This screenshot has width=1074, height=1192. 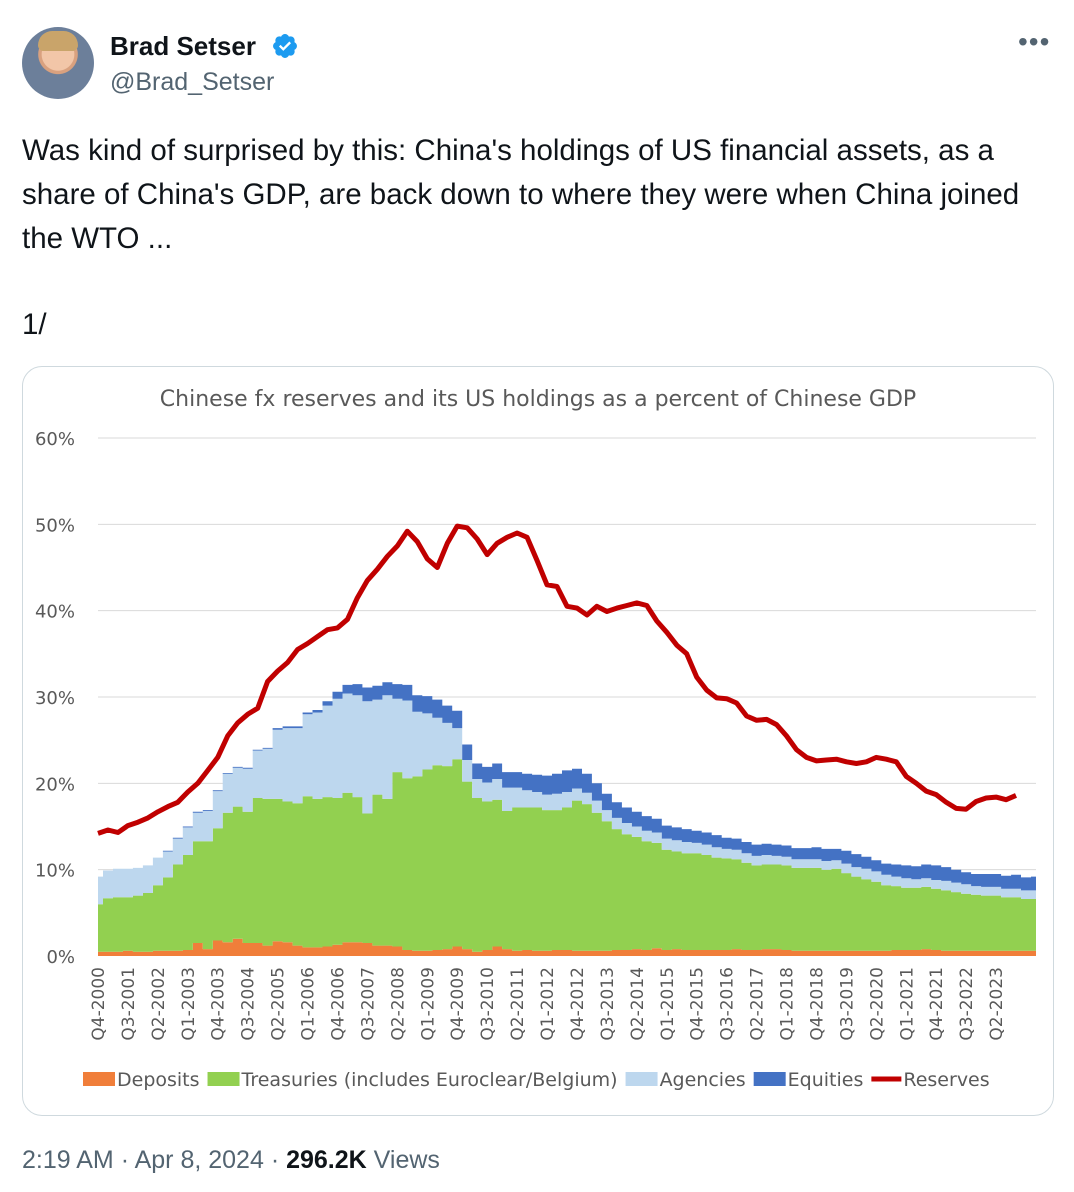 What do you see at coordinates (34, 324) in the screenshot?
I see `thread-number: 1/` at bounding box center [34, 324].